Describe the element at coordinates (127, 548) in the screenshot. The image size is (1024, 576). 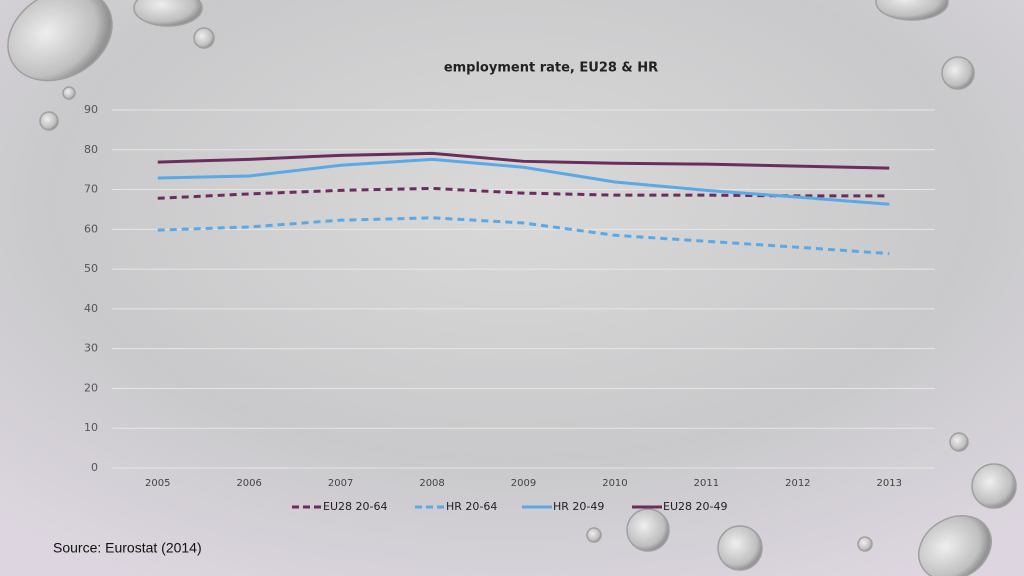
I see `source-note: Source: Eurostat (2014)` at that location.